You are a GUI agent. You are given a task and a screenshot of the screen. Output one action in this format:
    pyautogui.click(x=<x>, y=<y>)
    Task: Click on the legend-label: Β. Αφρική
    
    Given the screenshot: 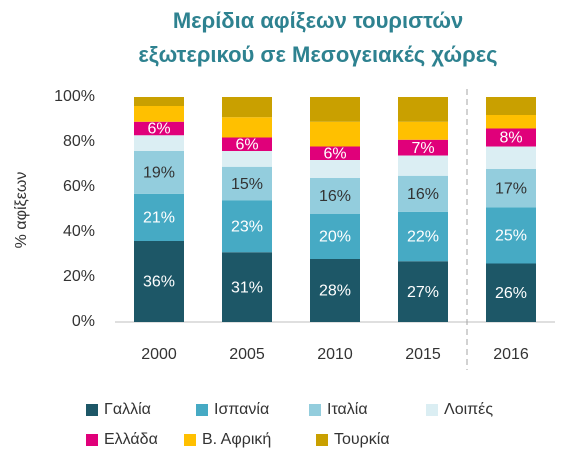 What is the action you would take?
    pyautogui.click(x=236, y=439)
    